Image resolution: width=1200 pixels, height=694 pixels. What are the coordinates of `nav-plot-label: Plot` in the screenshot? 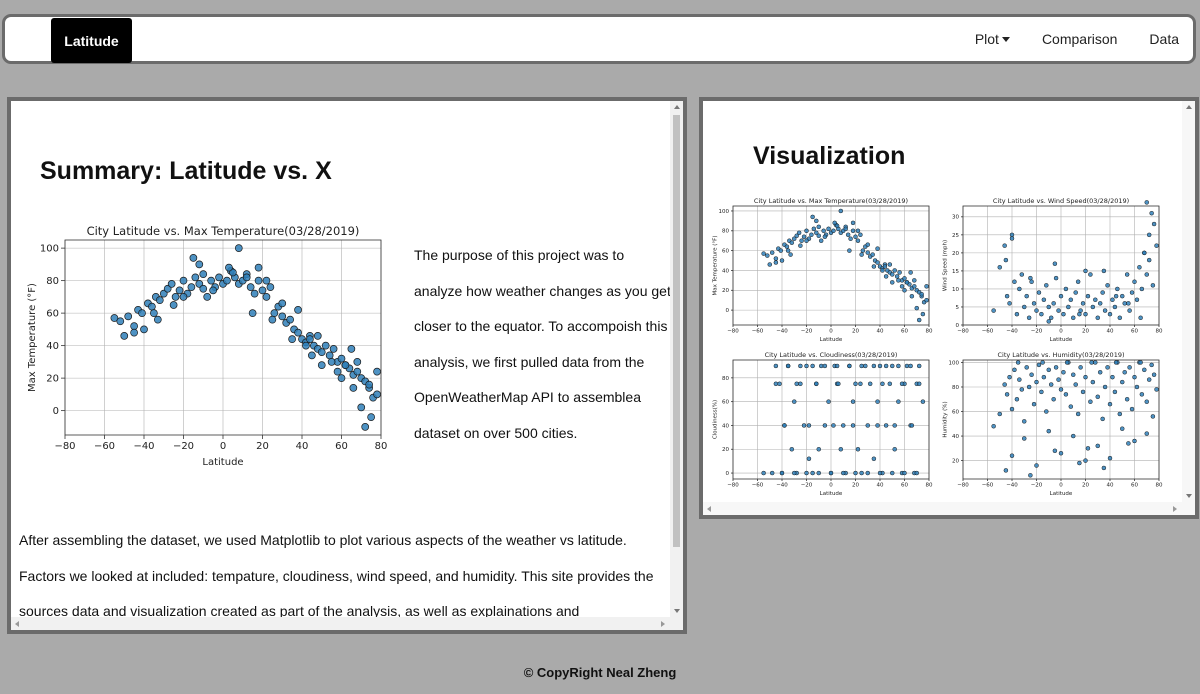 It's located at (986, 39).